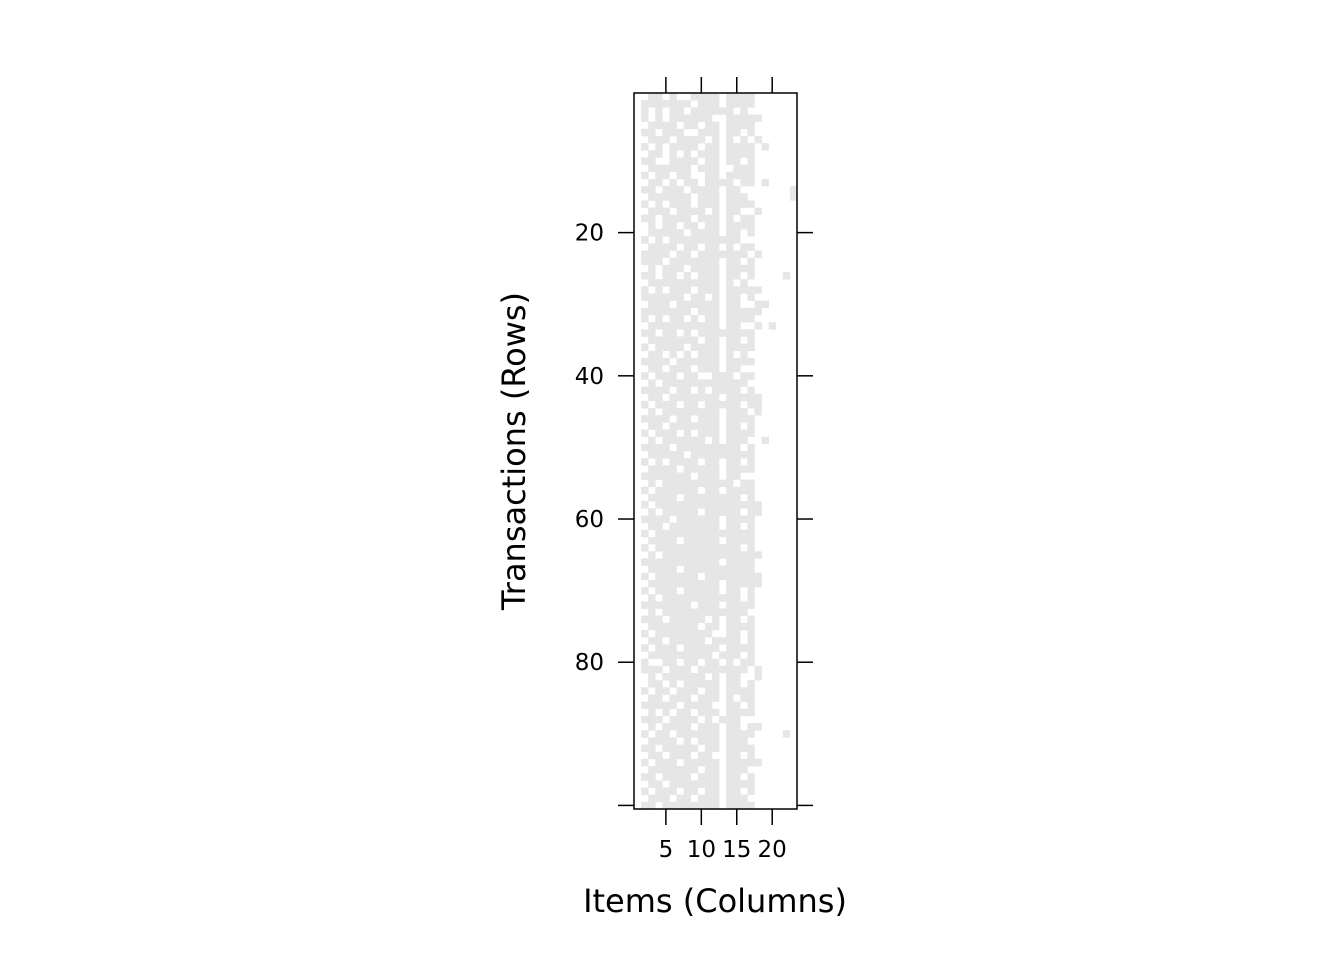 The width and height of the screenshot is (1344, 960). What do you see at coordinates (694, 470) in the screenshot?
I see `axis-ticks: 5 10 15 20 20 40 60 80` at bounding box center [694, 470].